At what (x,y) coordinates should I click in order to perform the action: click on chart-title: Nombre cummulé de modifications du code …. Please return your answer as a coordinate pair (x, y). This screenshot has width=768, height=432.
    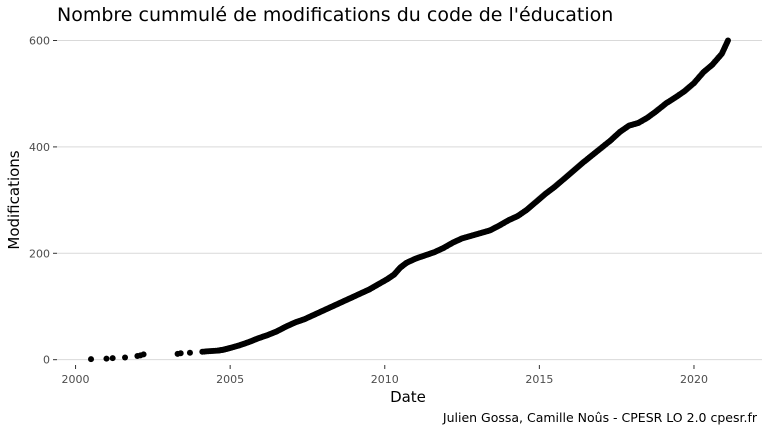
    Looking at the image, I should click on (335, 15).